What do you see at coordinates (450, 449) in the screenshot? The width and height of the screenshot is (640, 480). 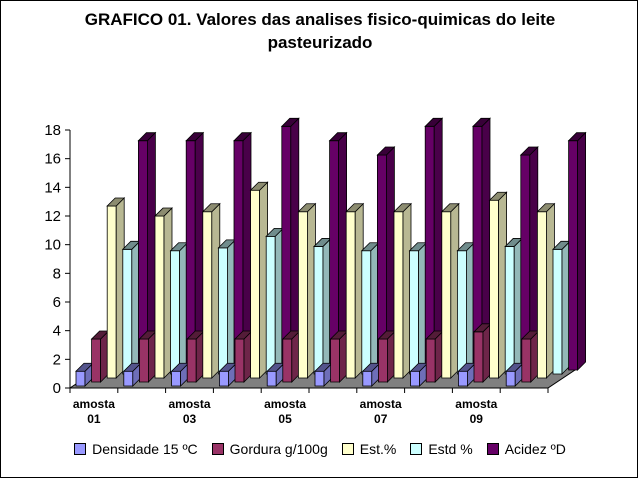 I see `legend-label: Estd %` at bounding box center [450, 449].